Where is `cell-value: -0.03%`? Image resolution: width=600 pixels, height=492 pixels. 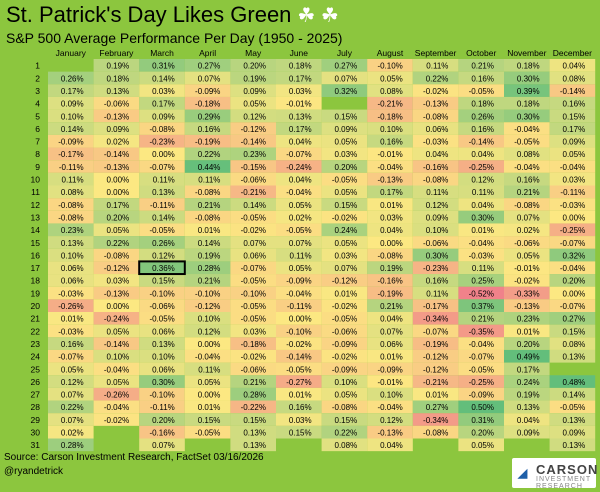 cell-value: -0.03% is located at coordinates (70, 331).